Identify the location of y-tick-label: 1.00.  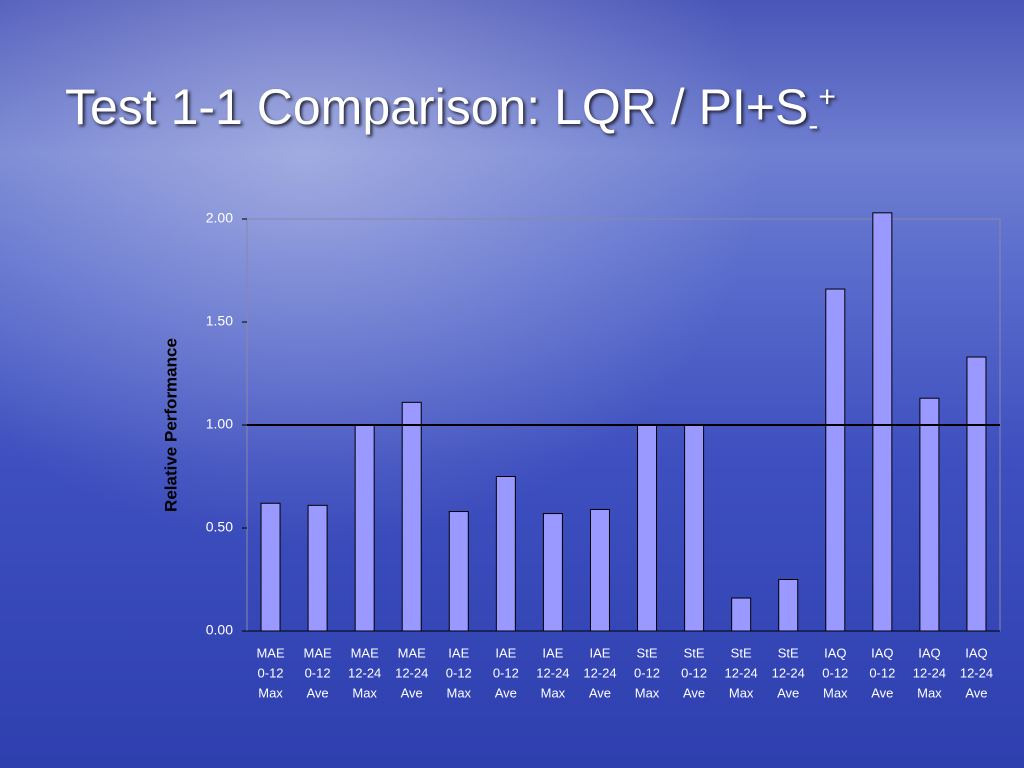
(219, 424).